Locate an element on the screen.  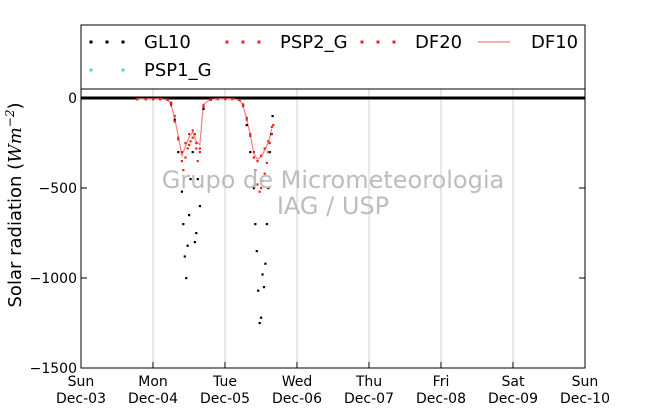
x-tick-label-day-4: Thu is located at coordinates (368, 382).